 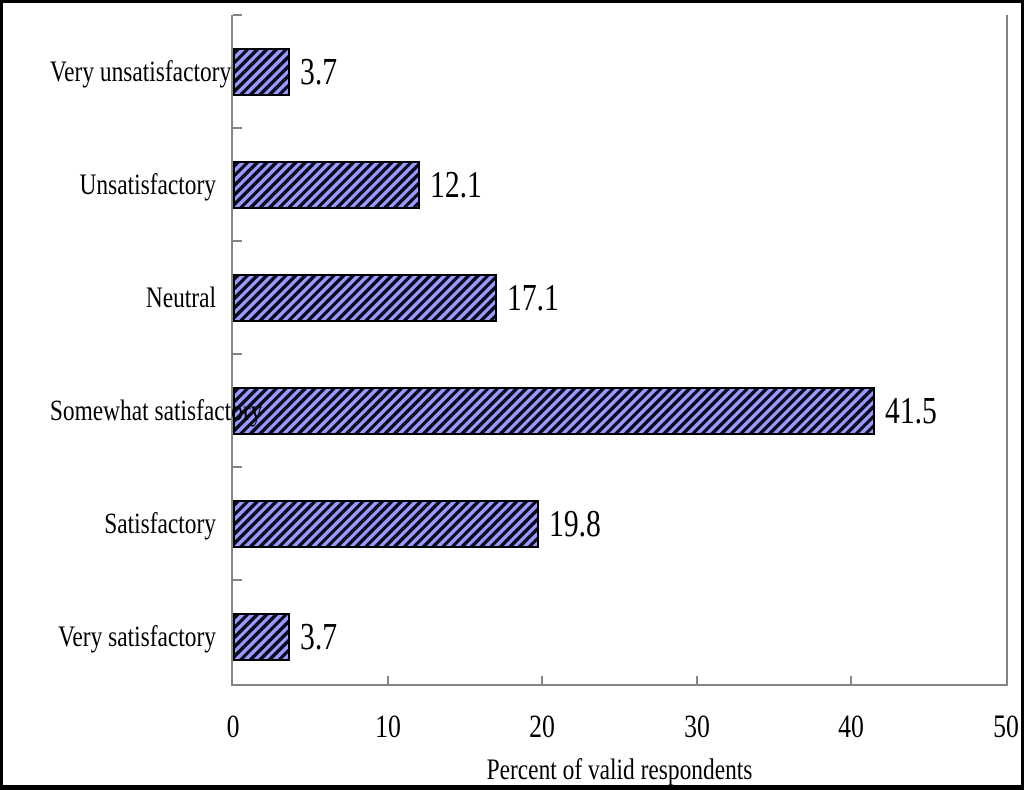 I want to click on category-label: Satisfactory, so click(x=160, y=523).